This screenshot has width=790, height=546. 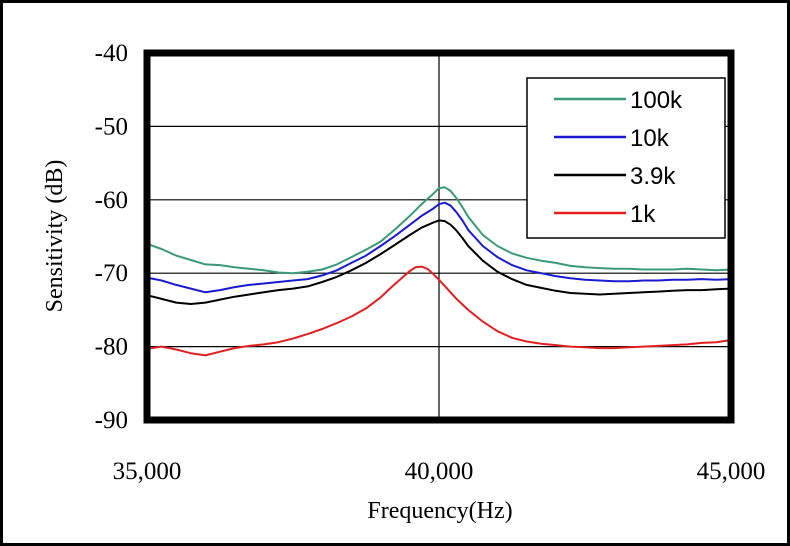 What do you see at coordinates (731, 471) in the screenshot?
I see `x-tick-label: 45,000` at bounding box center [731, 471].